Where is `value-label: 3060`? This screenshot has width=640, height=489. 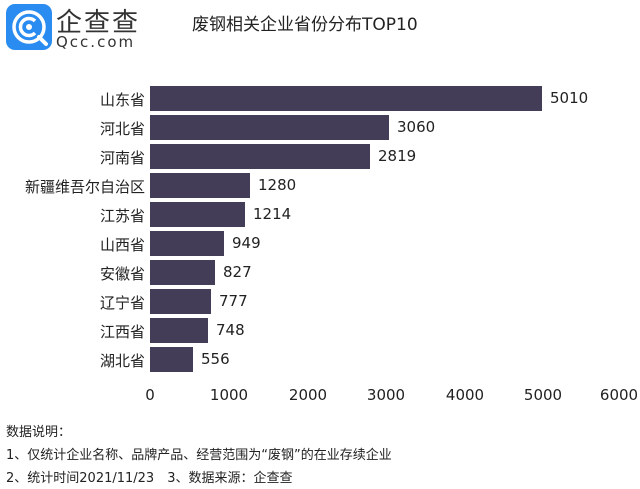
value-label: 3060 is located at coordinates (416, 127).